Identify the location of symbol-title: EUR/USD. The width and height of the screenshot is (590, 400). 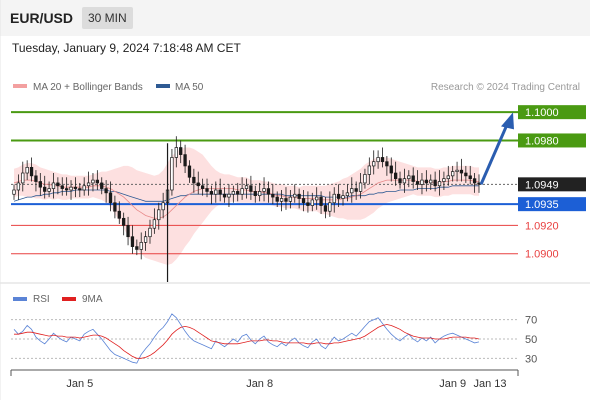
(42, 18).